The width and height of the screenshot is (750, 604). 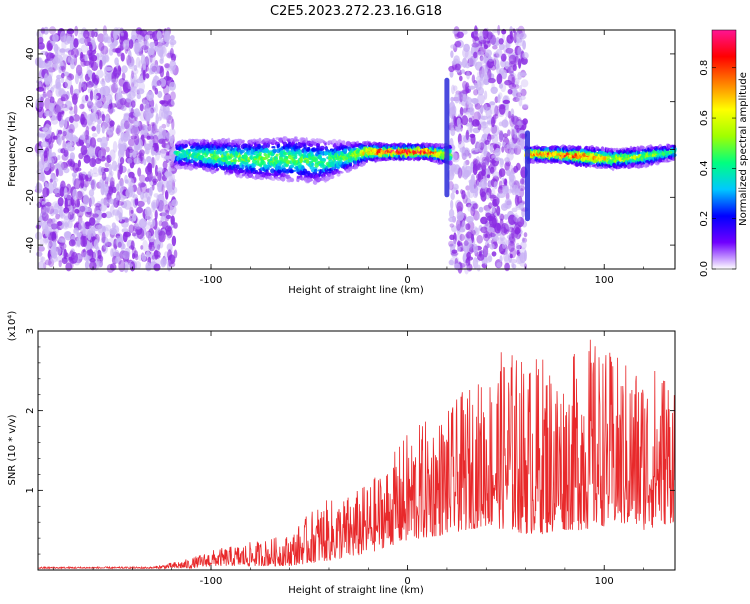 I want to click on figure-title: C2E5.2023.272.23.16.G18, so click(x=356, y=11).